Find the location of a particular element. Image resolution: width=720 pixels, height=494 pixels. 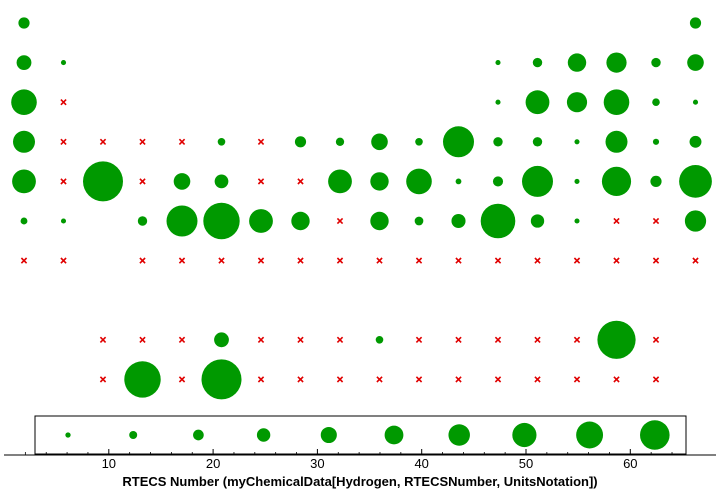

x-tick-label: 10 is located at coordinates (109, 463).